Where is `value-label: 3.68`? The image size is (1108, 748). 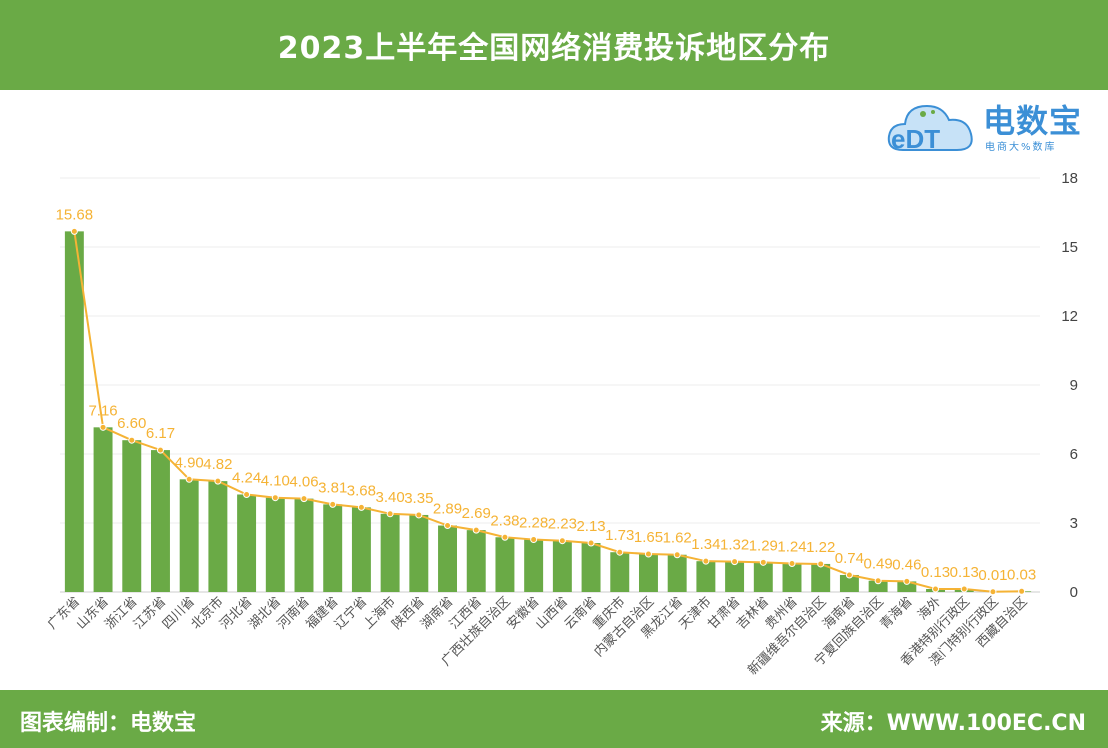
value-label: 3.68 is located at coordinates (361, 490).